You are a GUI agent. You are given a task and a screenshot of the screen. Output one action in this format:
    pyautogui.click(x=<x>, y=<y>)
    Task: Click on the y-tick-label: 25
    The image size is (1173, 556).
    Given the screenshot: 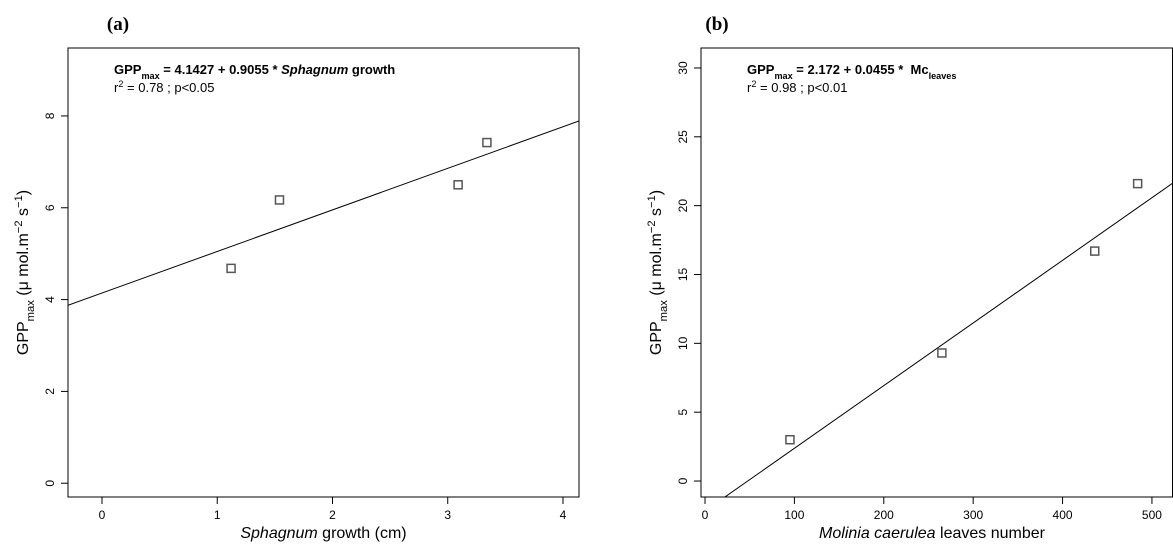 What is the action you would take?
    pyautogui.click(x=683, y=137)
    